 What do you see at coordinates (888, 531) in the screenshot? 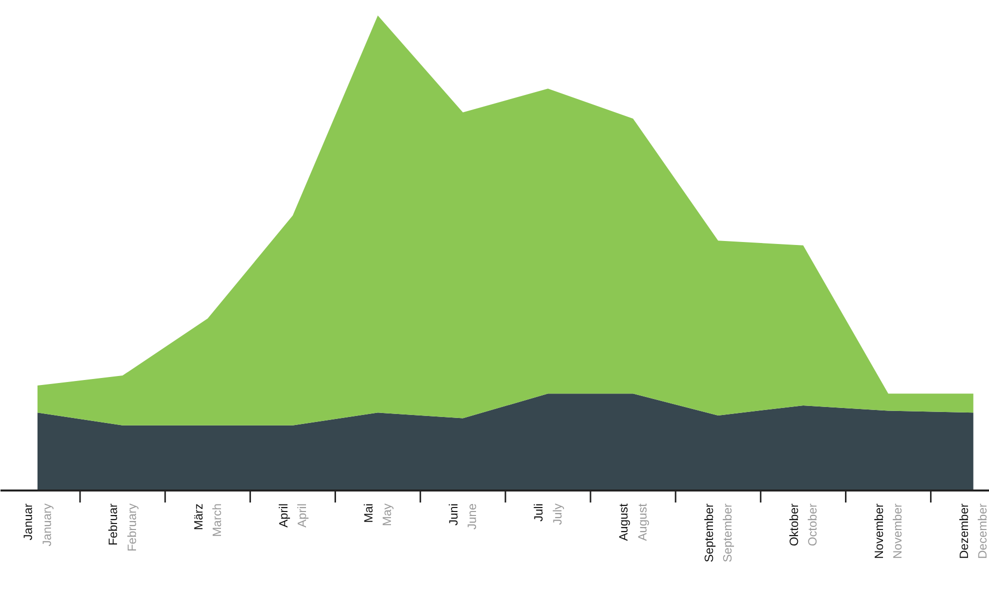
I see `category-label: November November` at bounding box center [888, 531].